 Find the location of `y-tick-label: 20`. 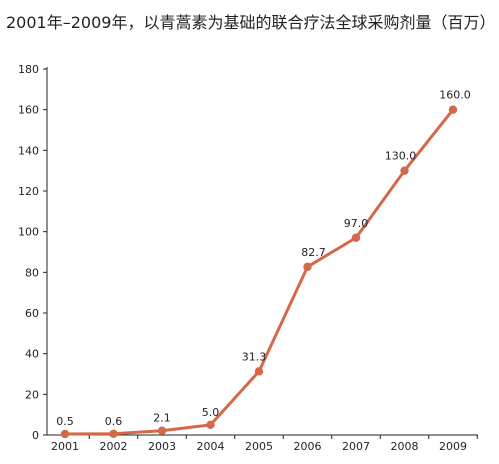

y-tick-label: 20 is located at coordinates (32, 394).